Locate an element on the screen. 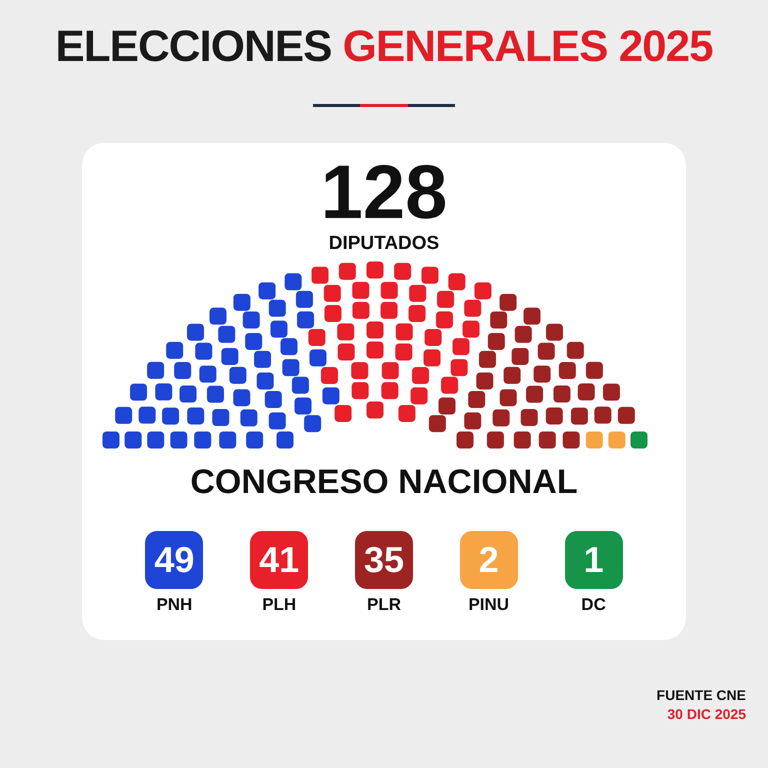  data-label: 1 is located at coordinates (593, 560).